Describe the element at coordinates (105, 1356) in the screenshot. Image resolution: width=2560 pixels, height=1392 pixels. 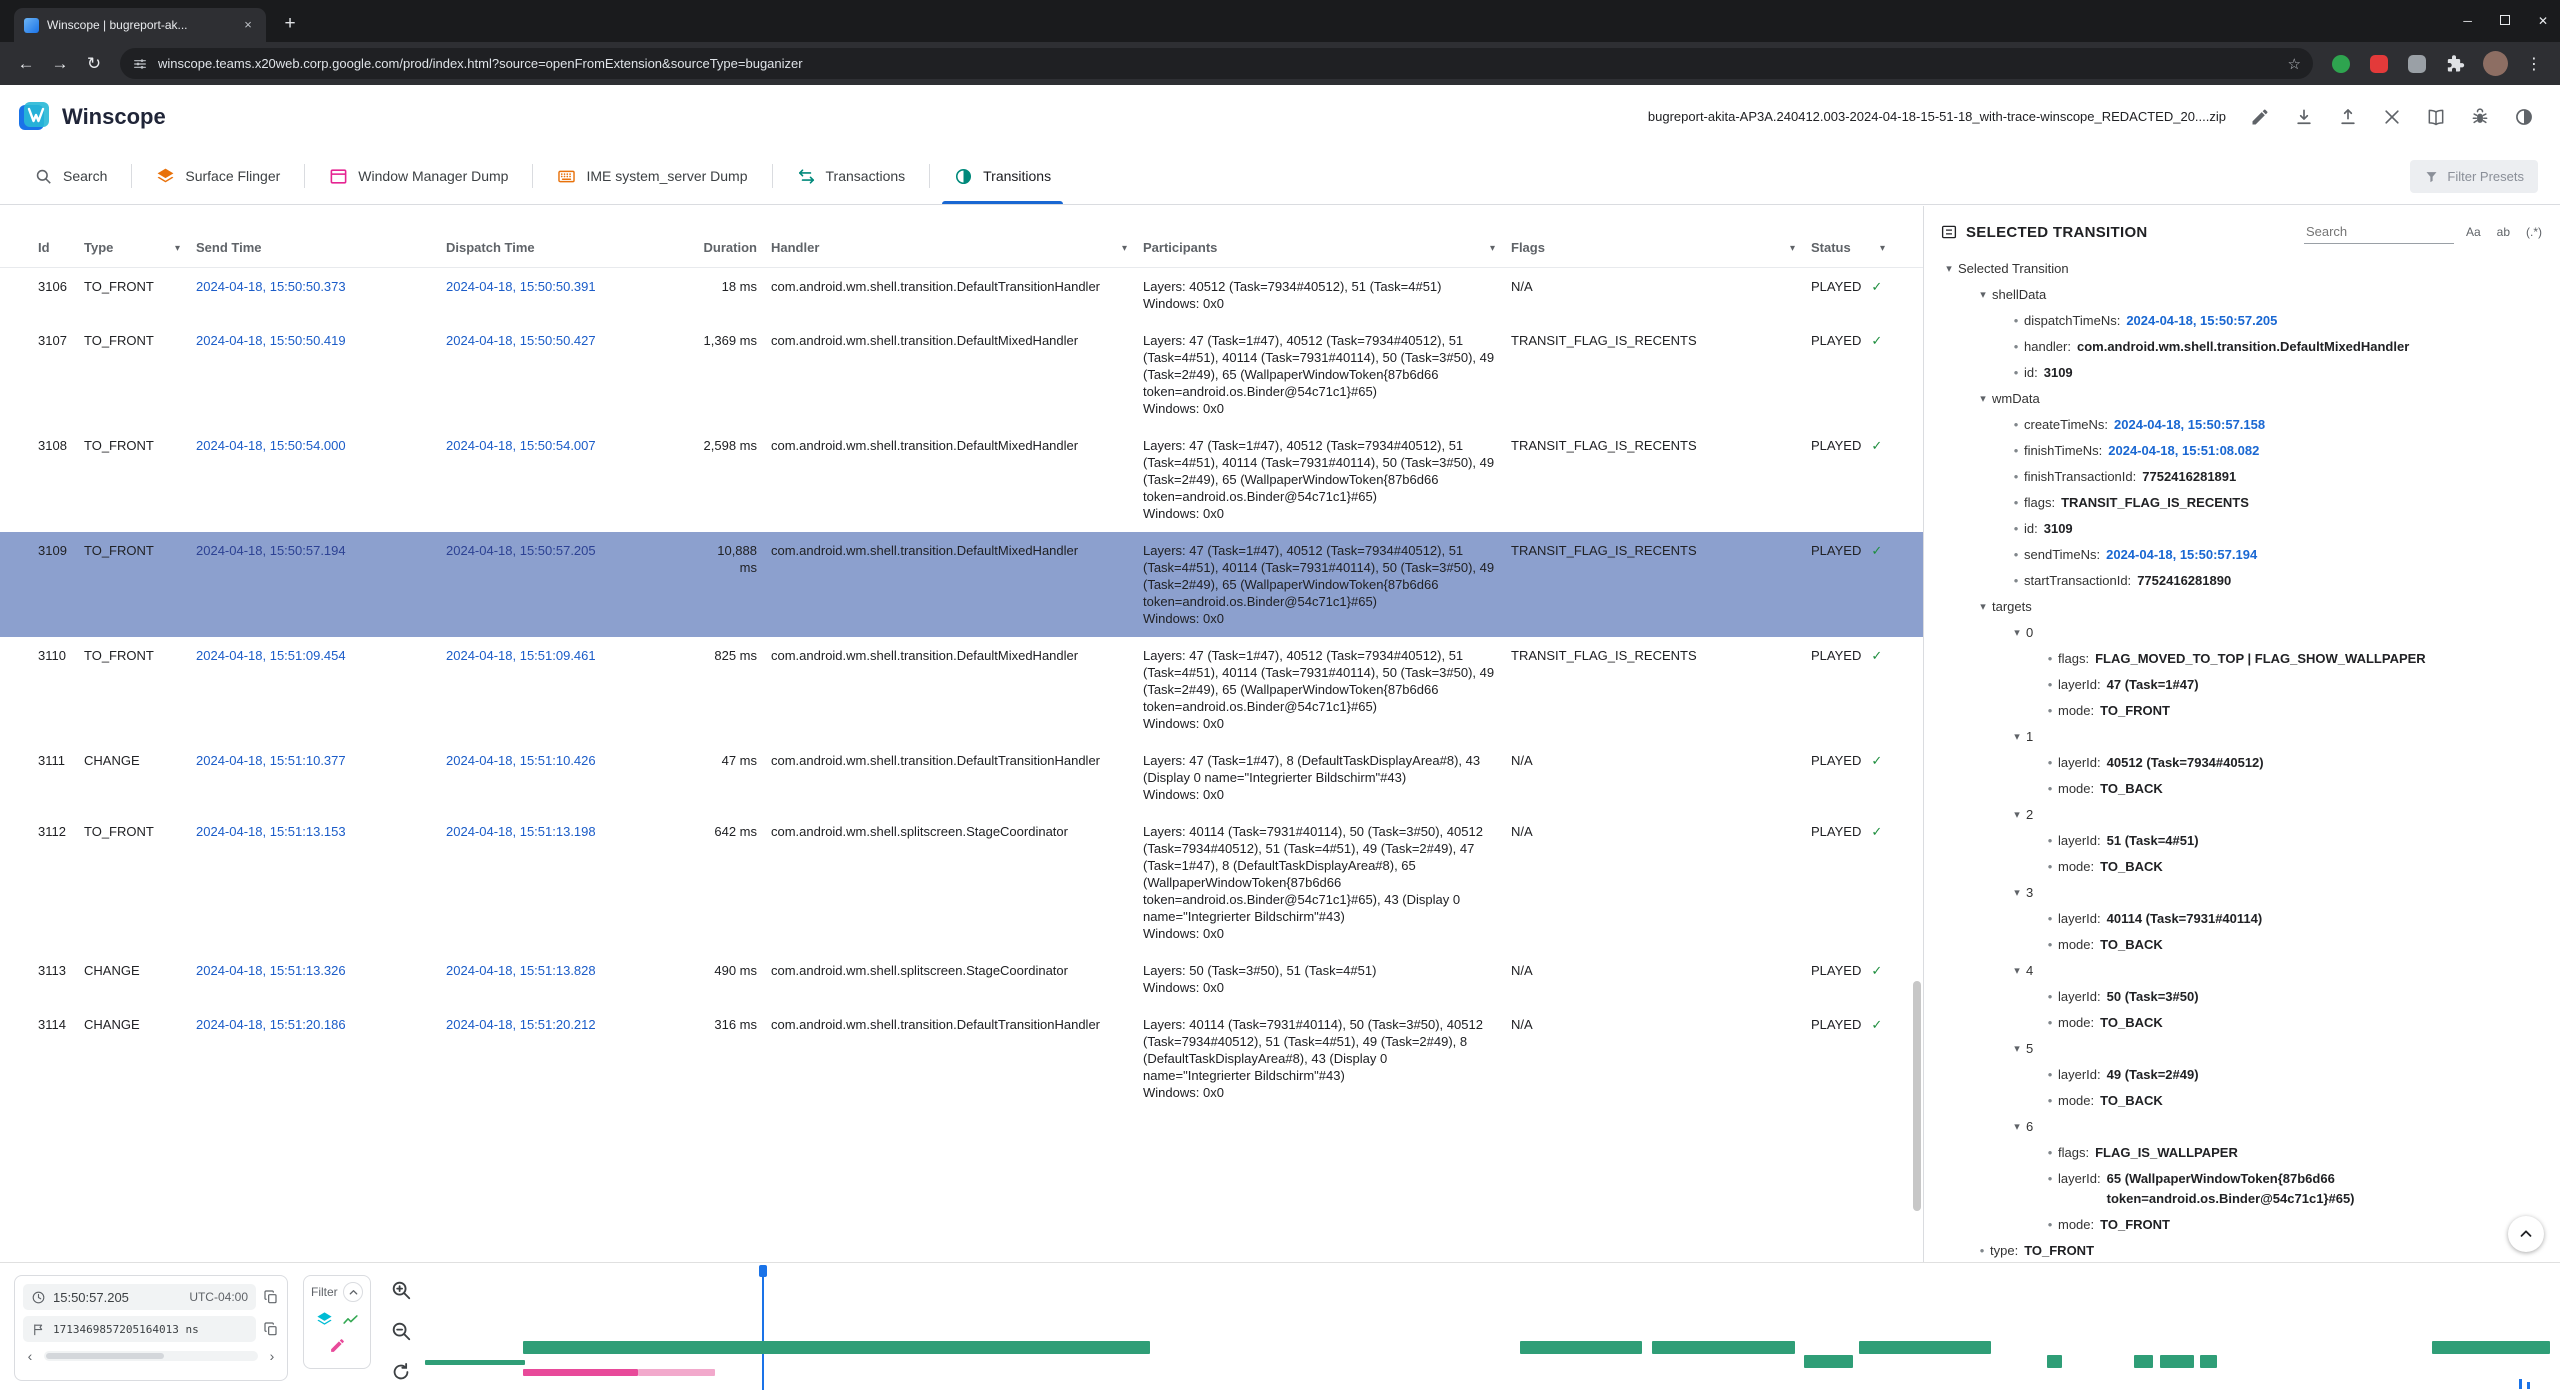
I see `timeline-hscrollbar-thumb` at that location.